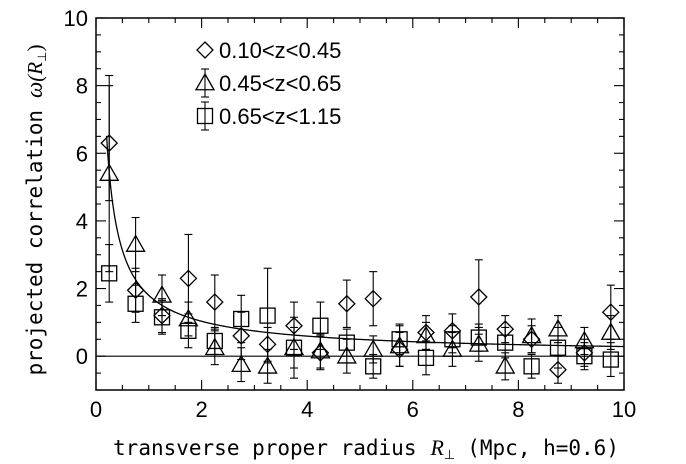  I want to click on x-tick-label: 8, so click(518, 409).